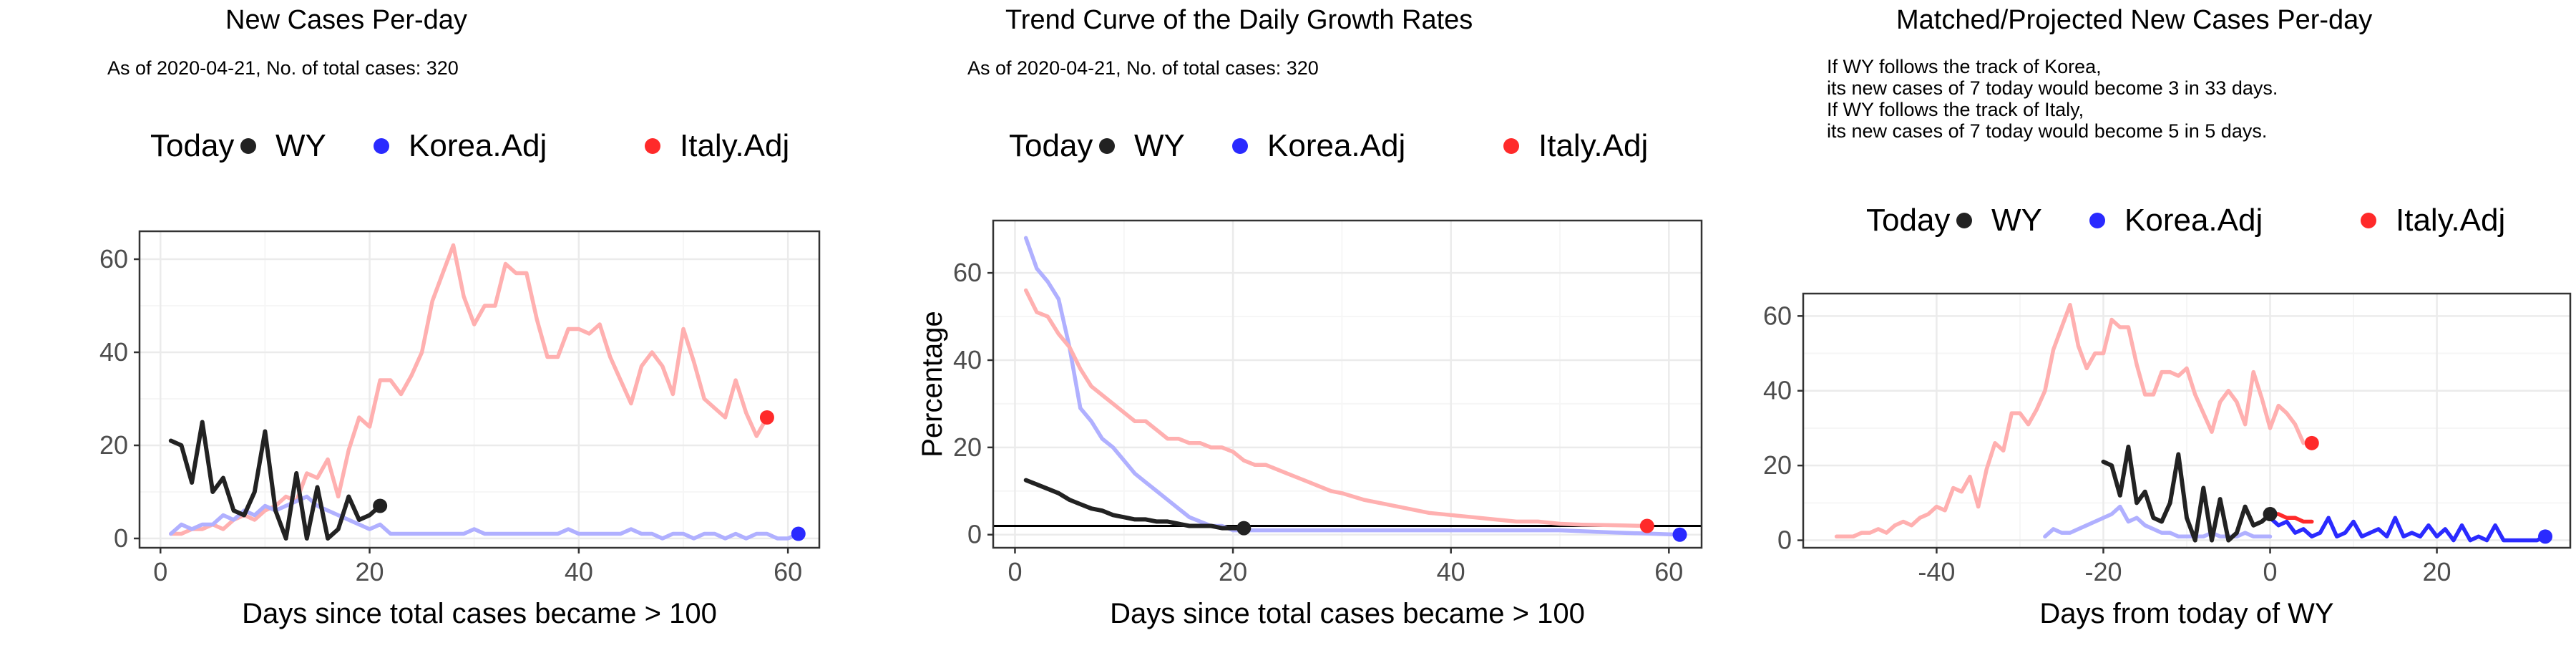 The image size is (2576, 648). Describe the element at coordinates (346, 20) in the screenshot. I see `chart-title: New Cases Per-day` at that location.